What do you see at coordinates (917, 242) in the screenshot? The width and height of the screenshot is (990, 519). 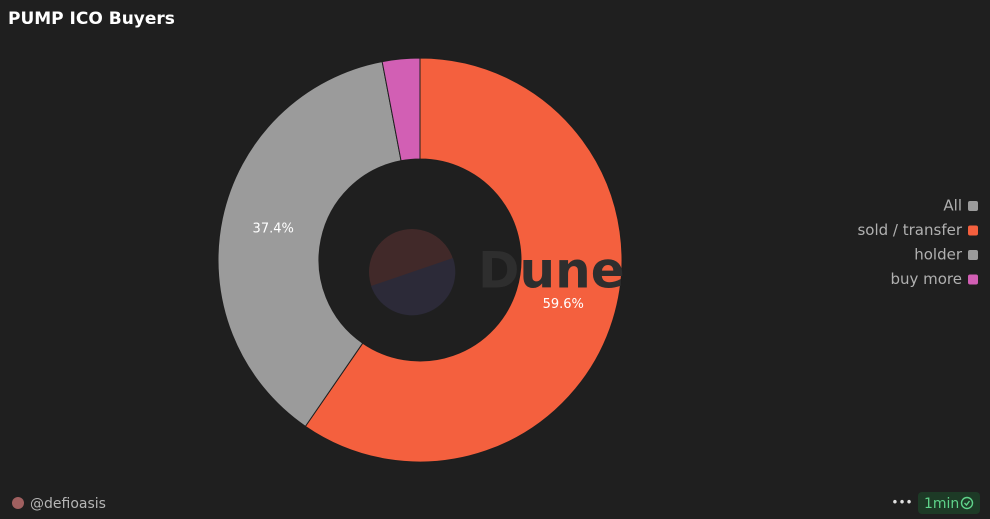 I see `legend: All sold / transfer holder buy more` at bounding box center [917, 242].